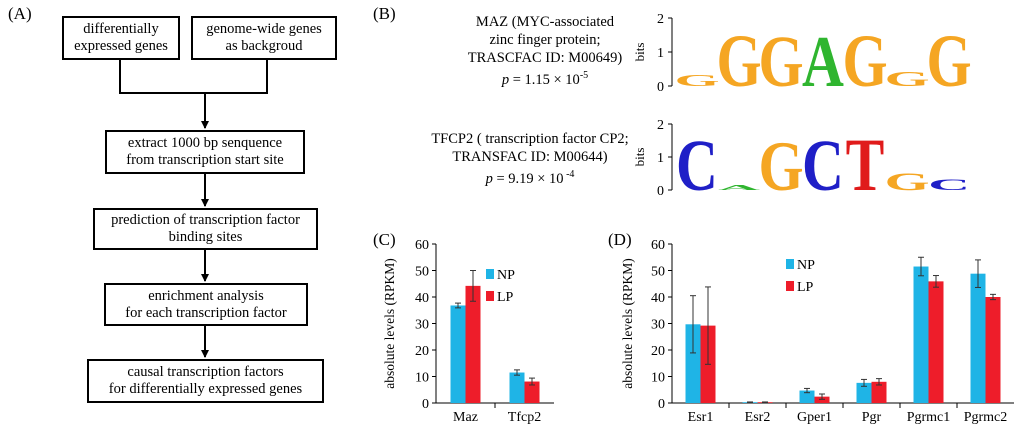 This screenshot has width=1024, height=430. Describe the element at coordinates (121, 46) in the screenshot. I see `box-text-line: expressed genes` at that location.